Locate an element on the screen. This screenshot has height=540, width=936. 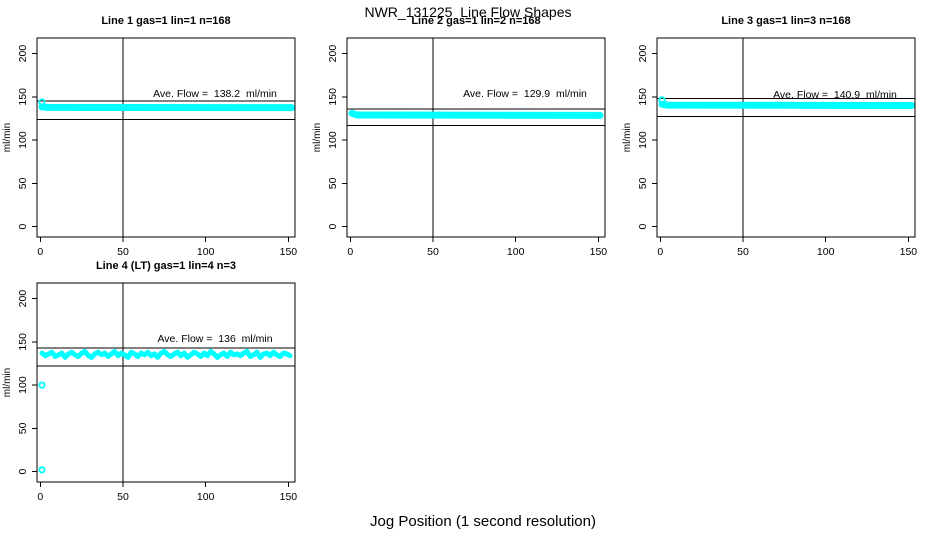
subplot-line1-canvas: 0 50 100 150 0 50 100 150 200 ml/min is located at coordinates (150, 147).